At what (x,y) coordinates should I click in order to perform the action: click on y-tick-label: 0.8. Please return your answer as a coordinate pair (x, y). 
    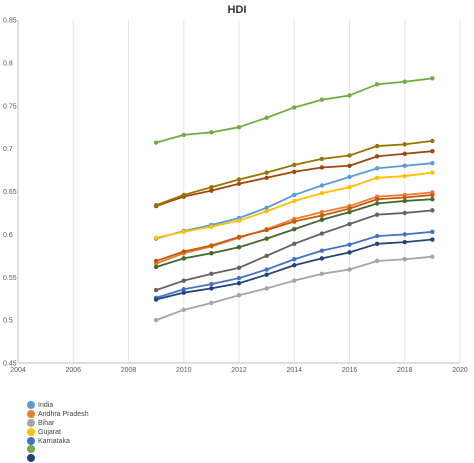
    Looking at the image, I should click on (8, 63).